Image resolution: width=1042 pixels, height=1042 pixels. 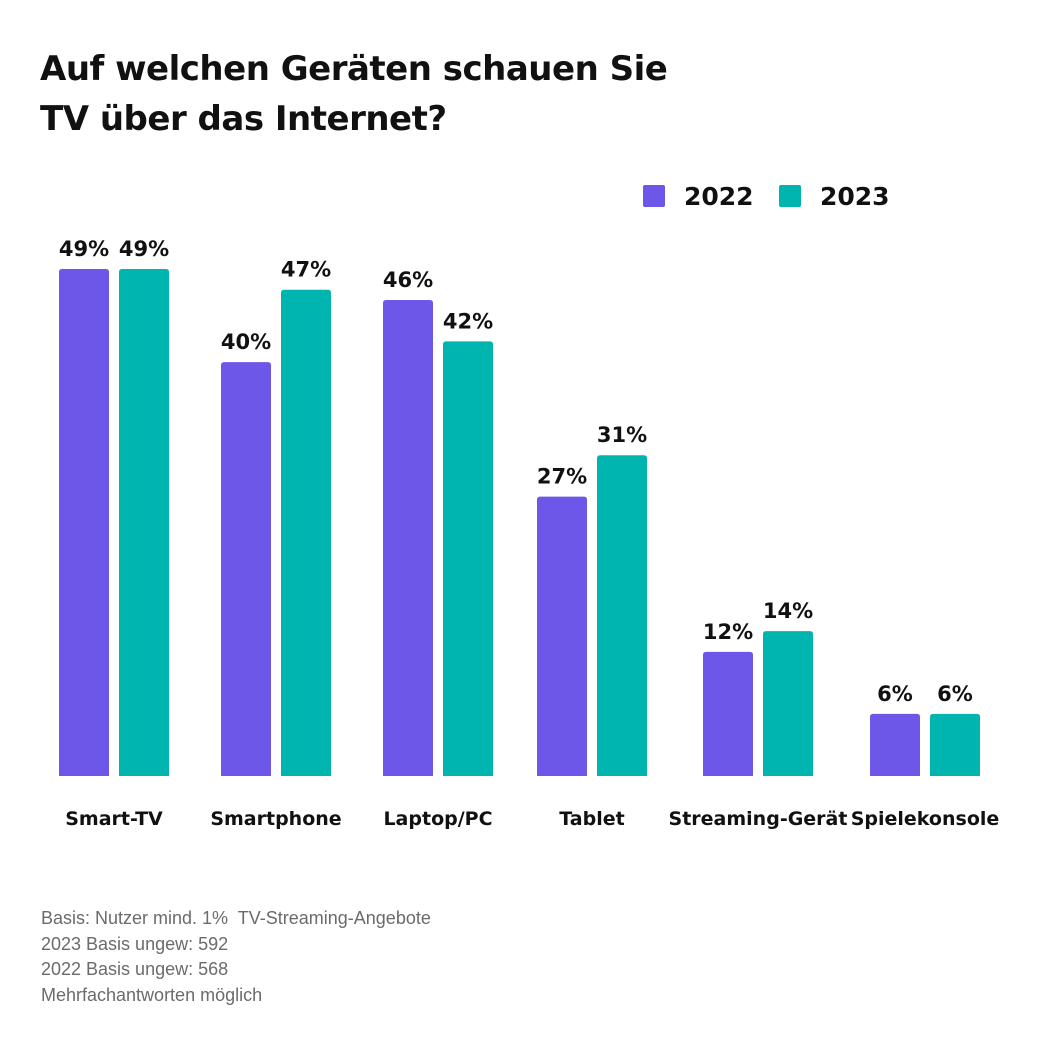 What do you see at coordinates (790, 196) in the screenshot?
I see `legend-swatch-2023` at bounding box center [790, 196].